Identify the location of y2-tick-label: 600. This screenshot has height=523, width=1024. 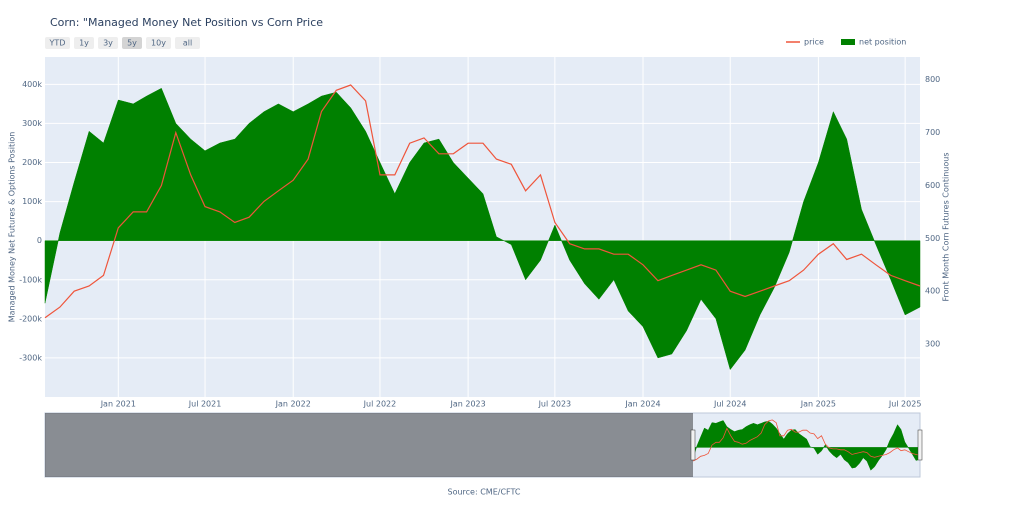
(932, 185).